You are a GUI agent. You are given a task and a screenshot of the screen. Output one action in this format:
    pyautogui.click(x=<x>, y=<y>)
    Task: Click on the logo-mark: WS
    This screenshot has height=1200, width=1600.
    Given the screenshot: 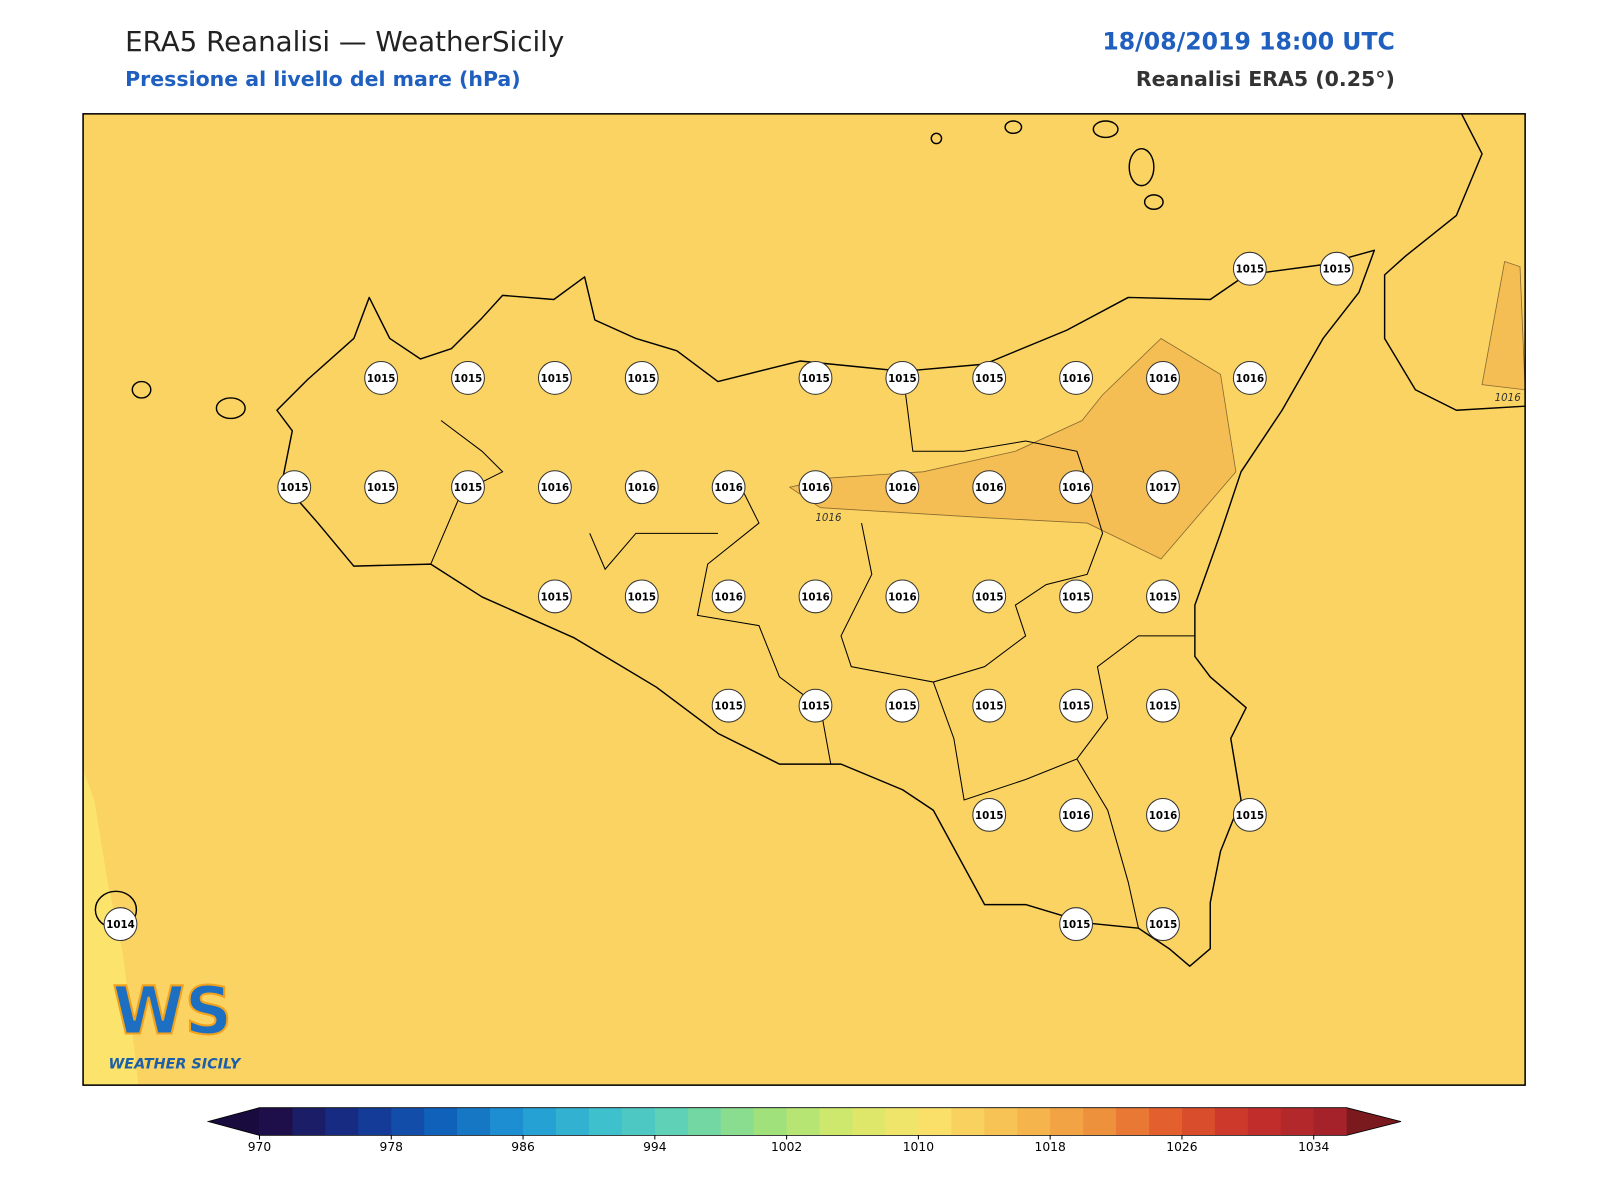 What is the action you would take?
    pyautogui.click(x=172, y=1011)
    